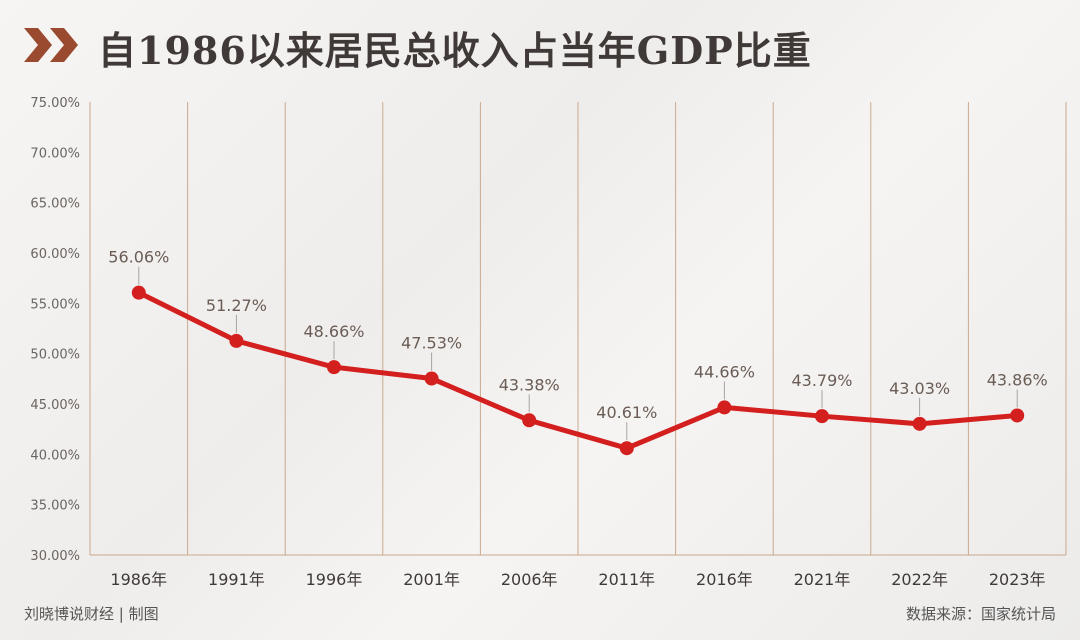  Describe the element at coordinates (431, 343) in the screenshot. I see `data-label: 47.53%` at that location.